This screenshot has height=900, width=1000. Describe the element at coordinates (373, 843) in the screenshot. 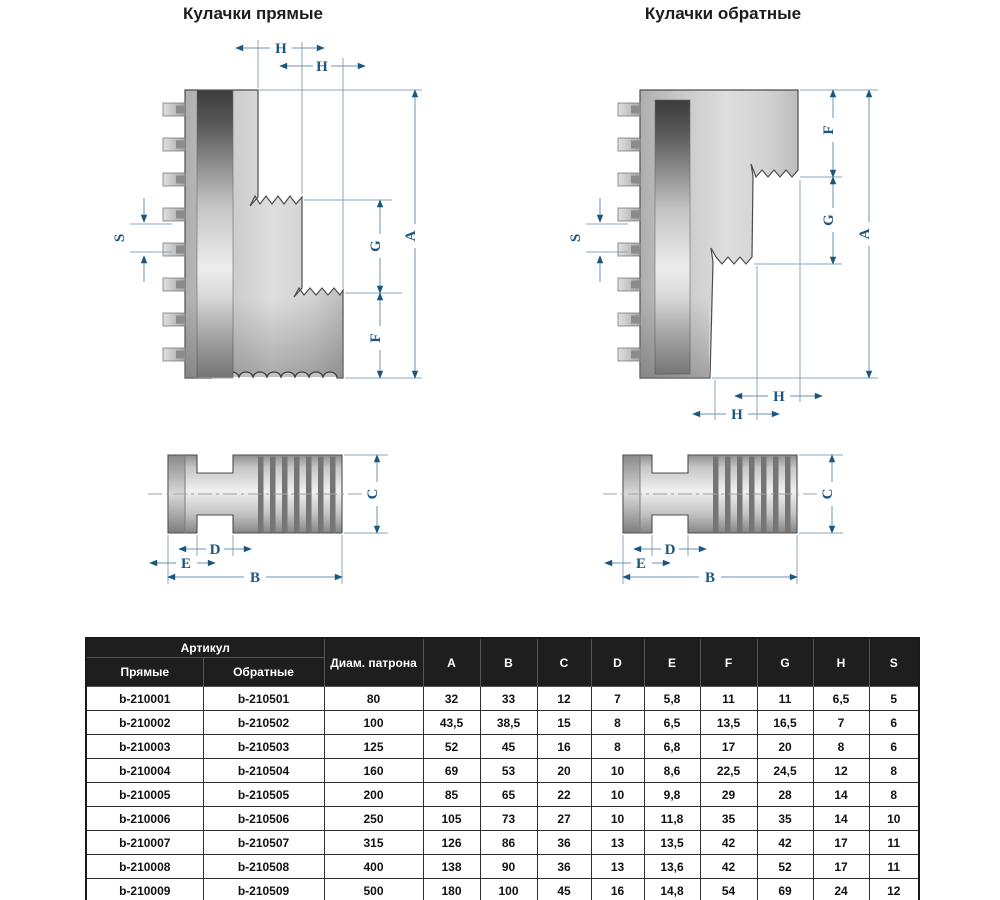

I see `table-cell: 315` at that location.